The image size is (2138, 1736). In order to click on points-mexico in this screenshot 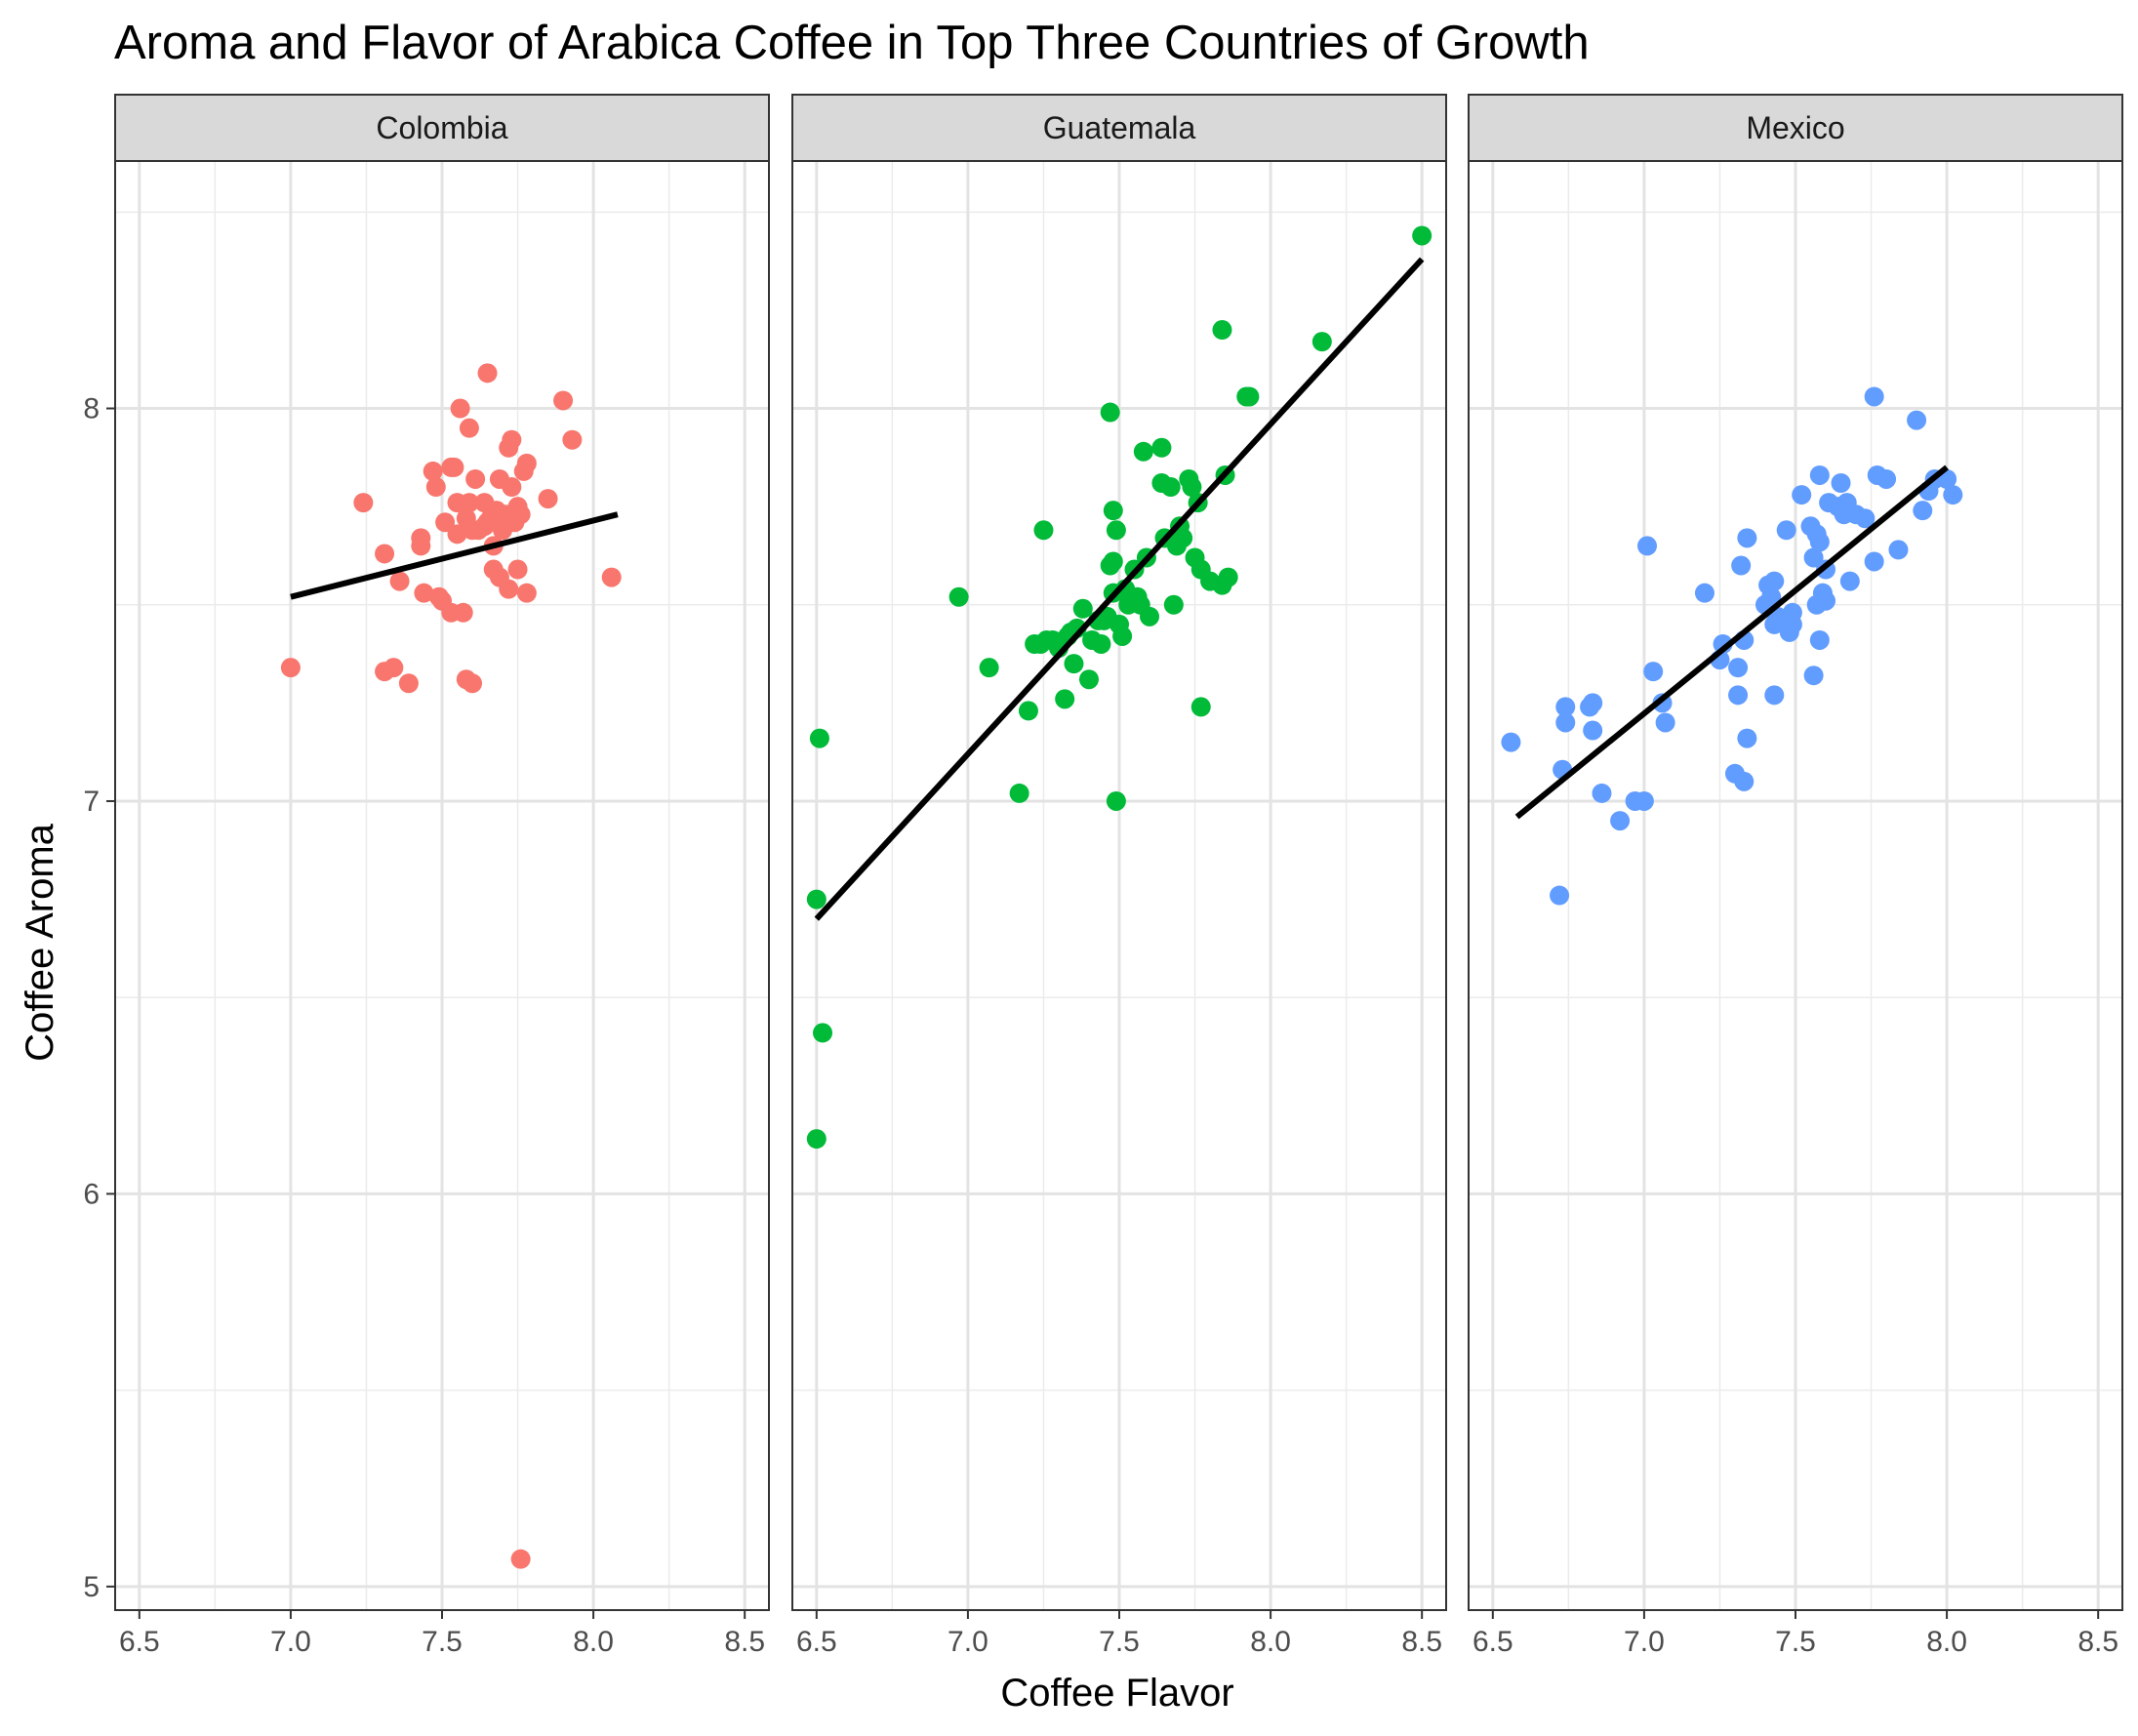, I will do `click(1732, 646)`.